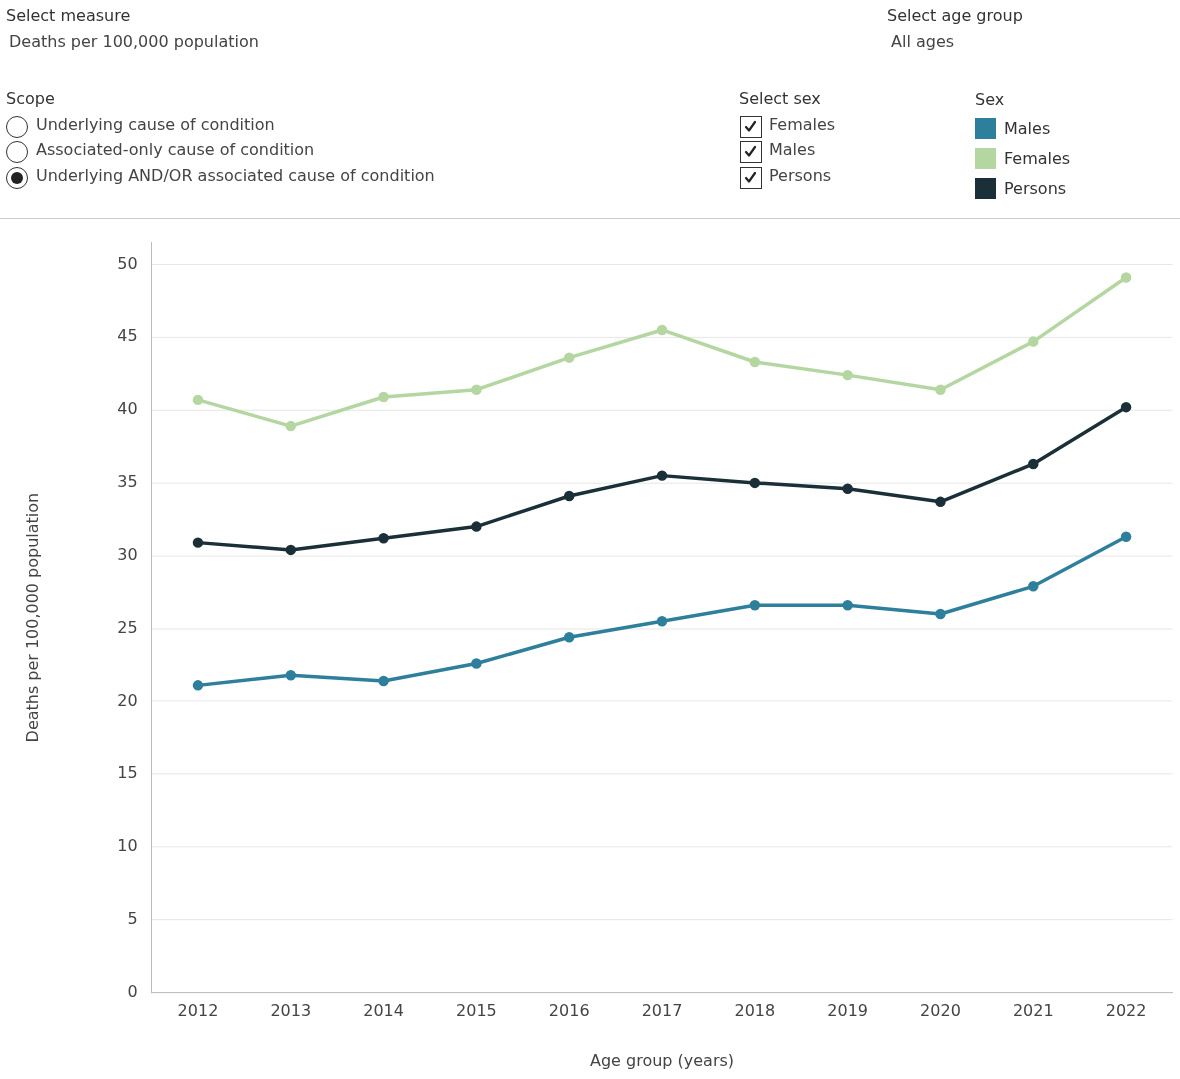 The height and width of the screenshot is (1079, 1180). What do you see at coordinates (990, 99) in the screenshot?
I see `legend-title: Sex` at bounding box center [990, 99].